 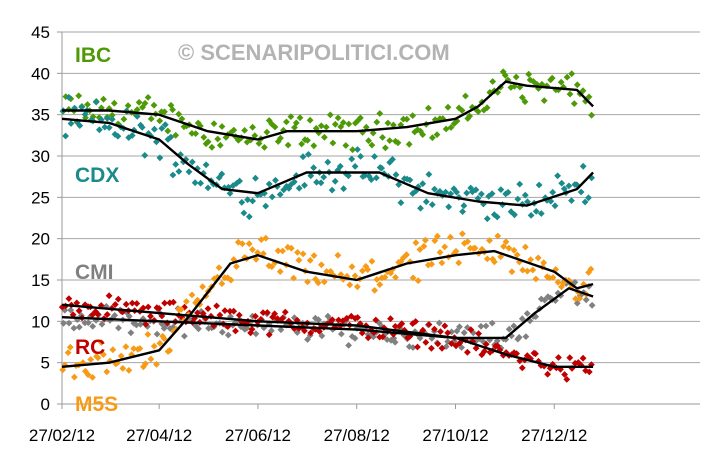 What do you see at coordinates (40, 156) in the screenshot?
I see `y-tick-label-30: 30` at bounding box center [40, 156].